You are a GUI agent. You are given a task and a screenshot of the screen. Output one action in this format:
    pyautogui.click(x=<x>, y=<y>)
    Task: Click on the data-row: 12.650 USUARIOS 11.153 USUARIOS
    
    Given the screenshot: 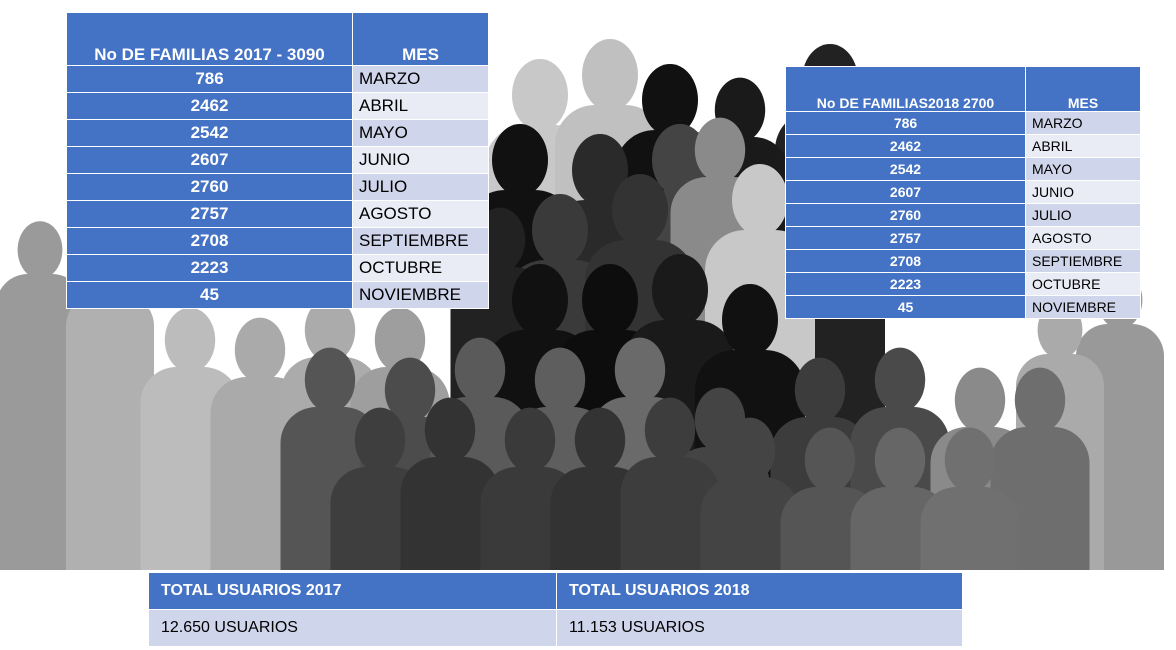 What is the action you would take?
    pyautogui.click(x=555, y=628)
    